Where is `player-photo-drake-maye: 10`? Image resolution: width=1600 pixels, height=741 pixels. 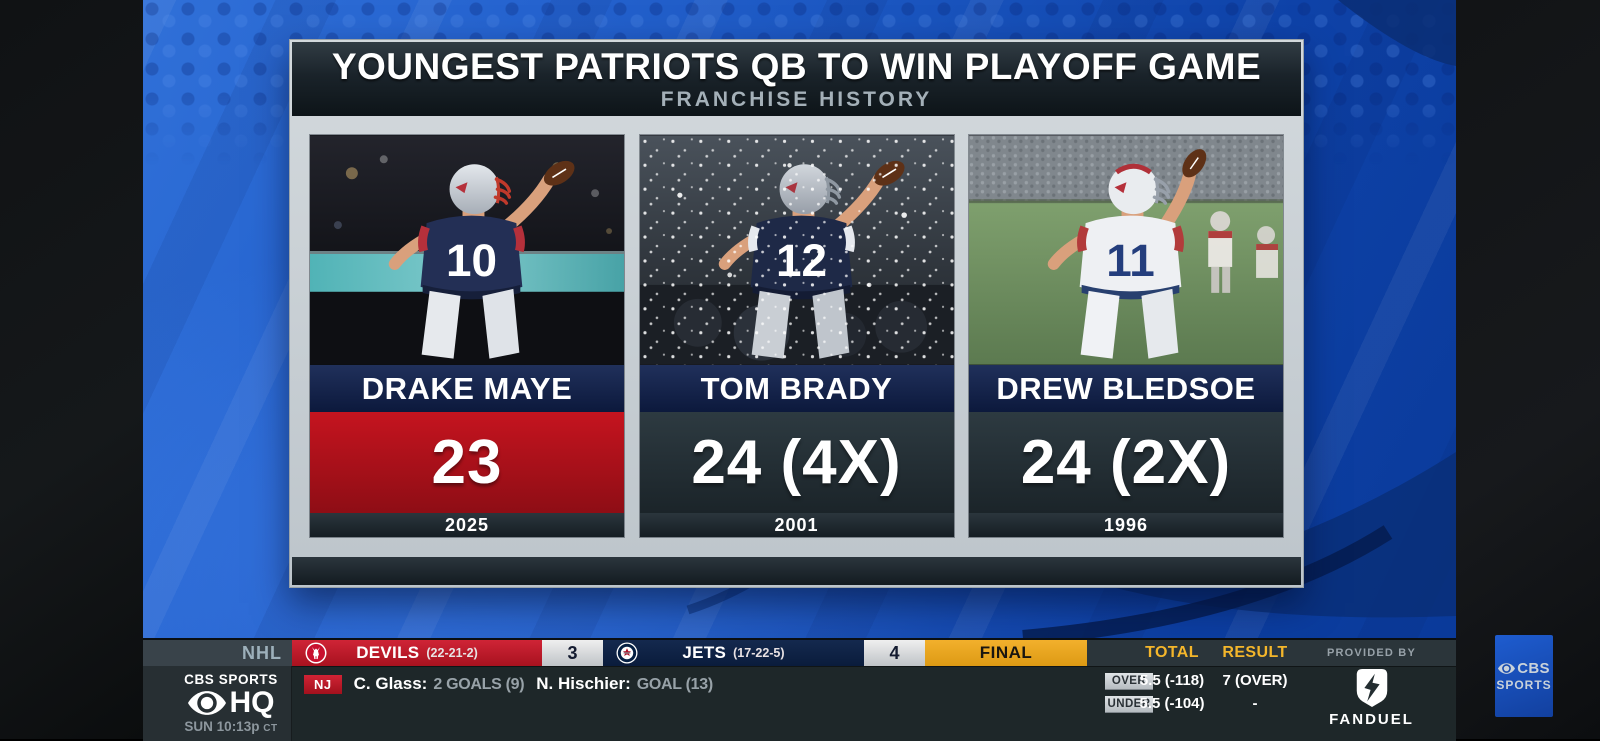
player-photo-drake-maye: 10 is located at coordinates (467, 250).